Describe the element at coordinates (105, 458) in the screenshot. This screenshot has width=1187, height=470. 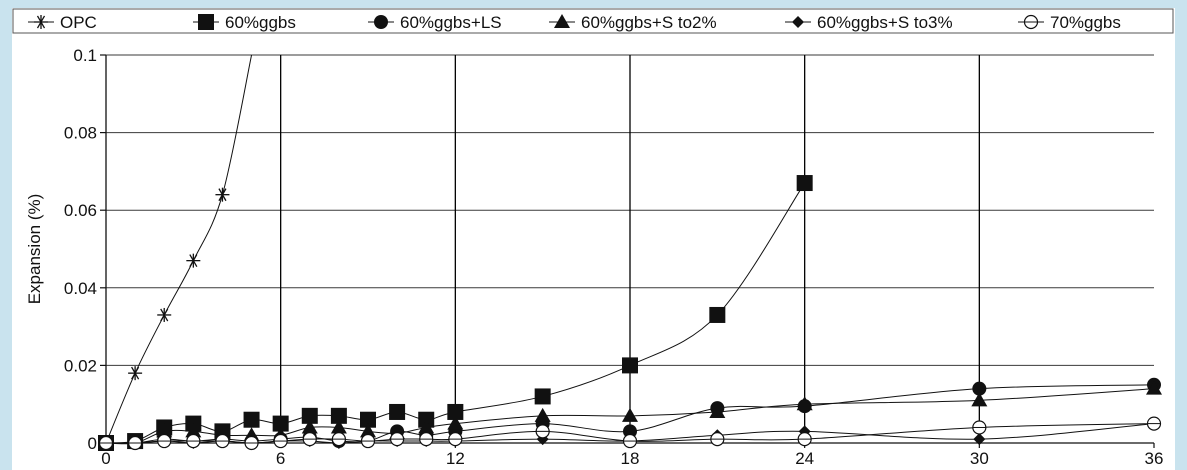
I see `x-tick-label: 0` at that location.